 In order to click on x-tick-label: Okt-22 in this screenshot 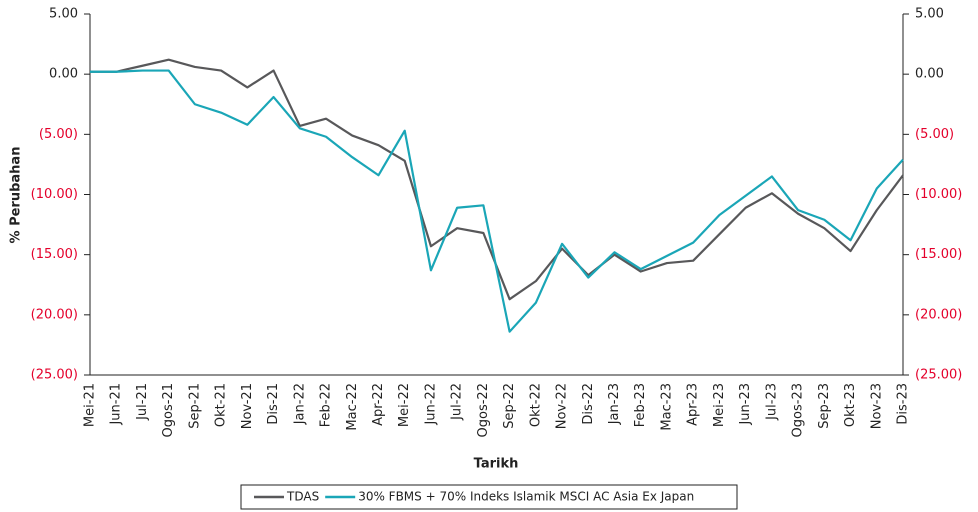, I will do `click(535, 405)`.